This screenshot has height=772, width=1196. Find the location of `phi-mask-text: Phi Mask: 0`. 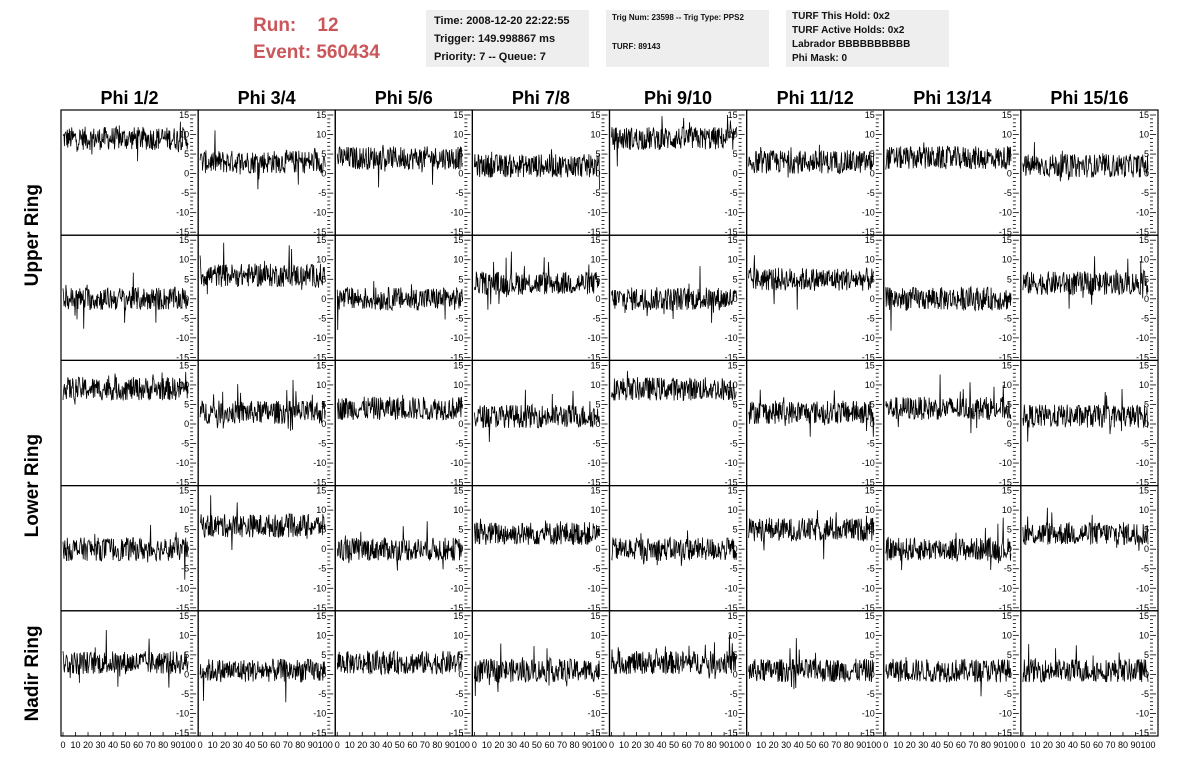

phi-mask-text: Phi Mask: 0 is located at coordinates (820, 58).